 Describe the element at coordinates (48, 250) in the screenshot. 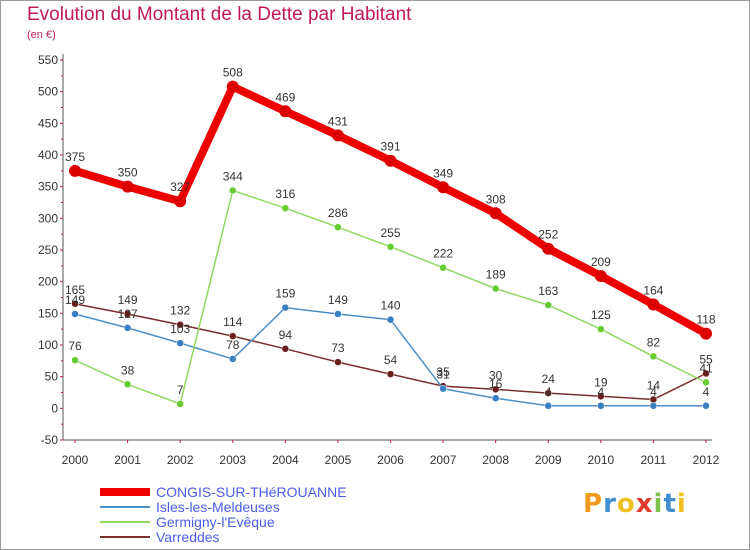

I see `y-tick-label: 250` at that location.